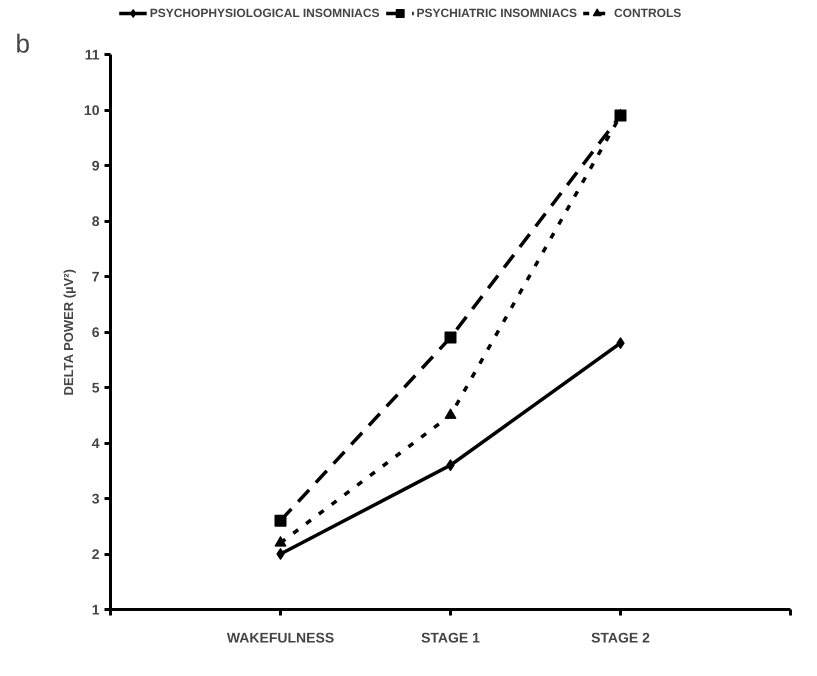  What do you see at coordinates (96, 276) in the screenshot?
I see `y-tick-label: 7` at bounding box center [96, 276].